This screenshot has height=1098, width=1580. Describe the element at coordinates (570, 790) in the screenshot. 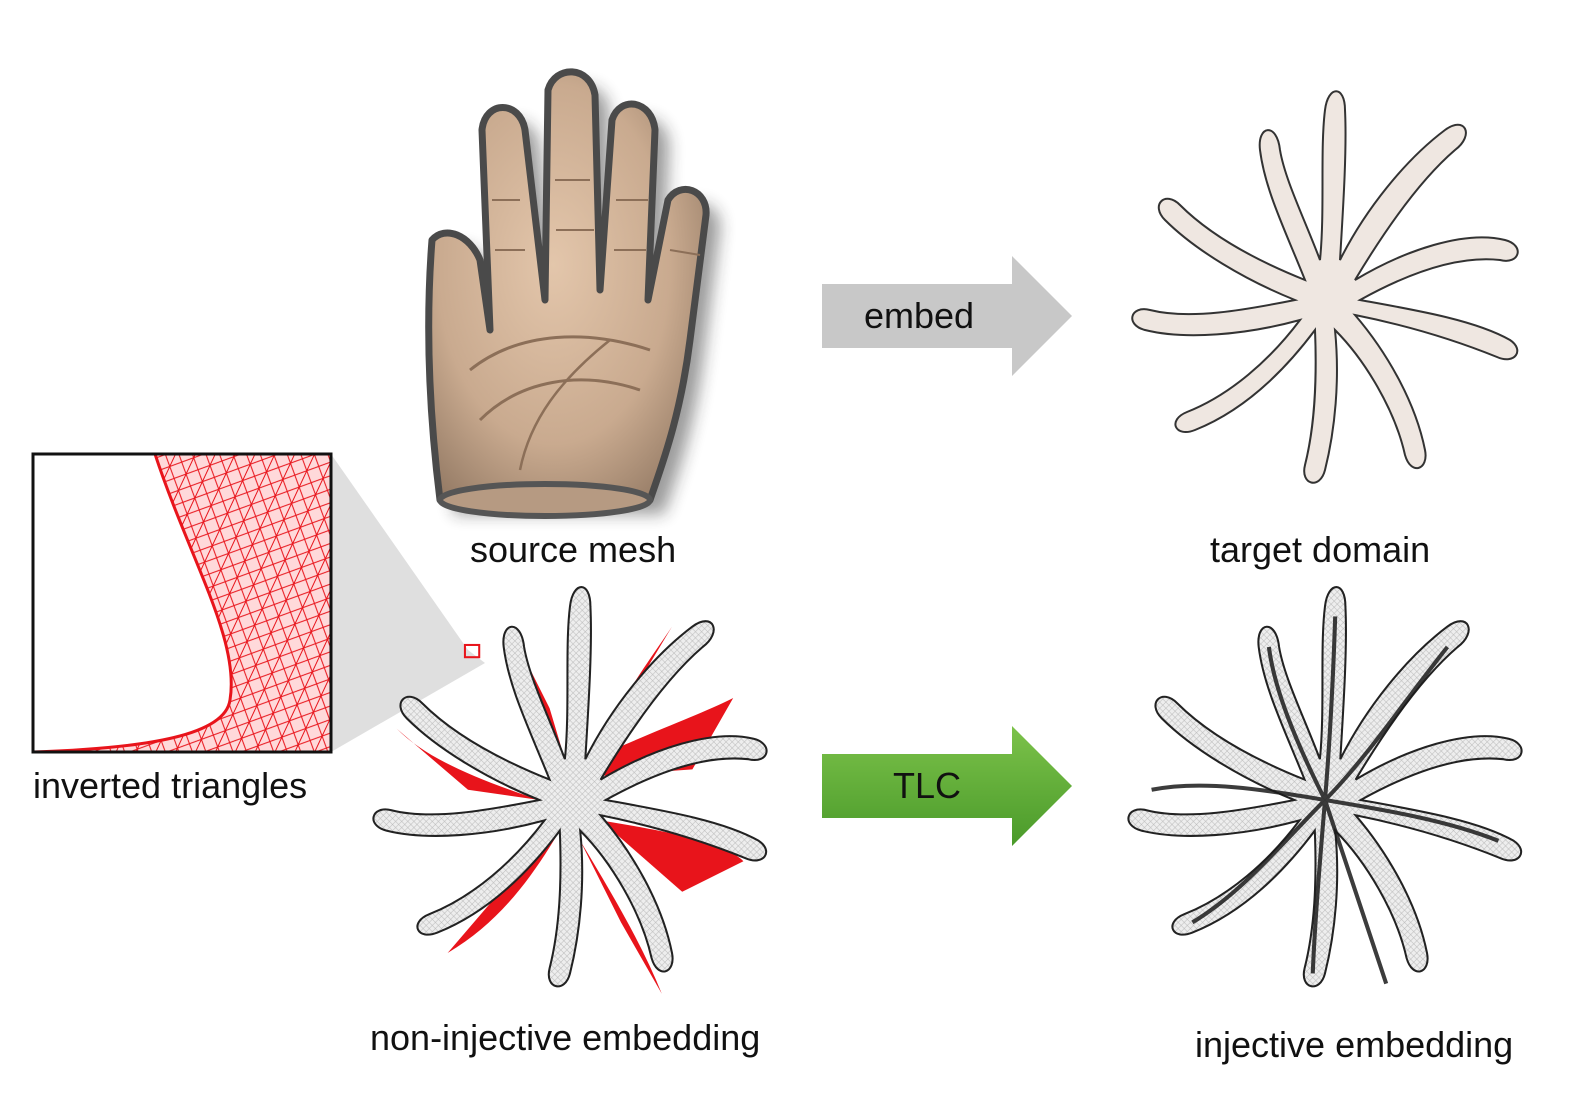

I see `non-injective-embedding-shape` at that location.